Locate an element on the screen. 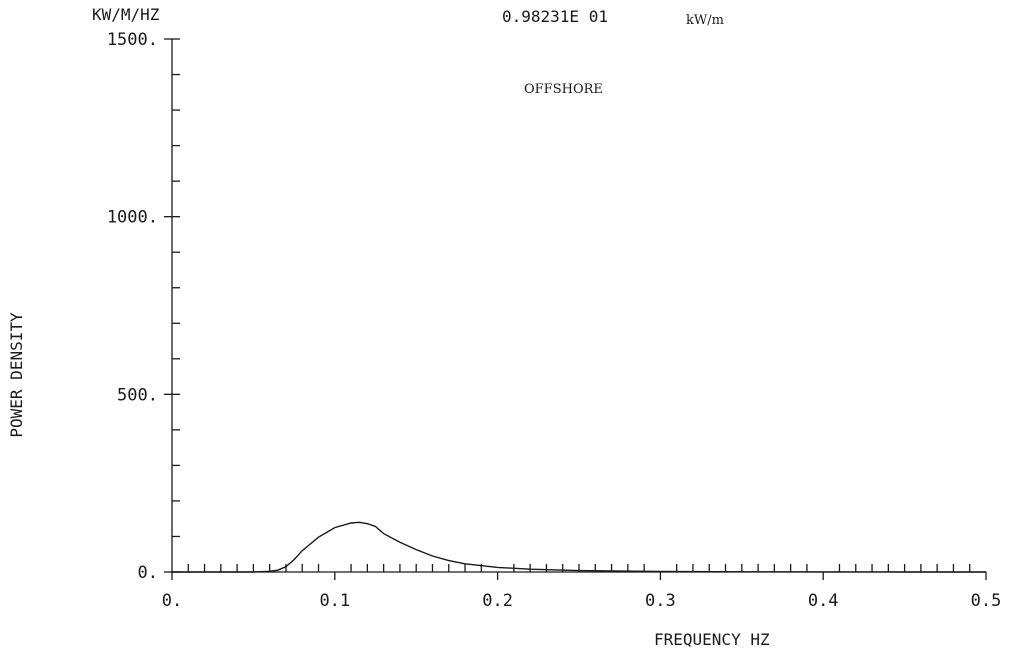  y-axis-label: POWER DENSITY is located at coordinates (16, 375).